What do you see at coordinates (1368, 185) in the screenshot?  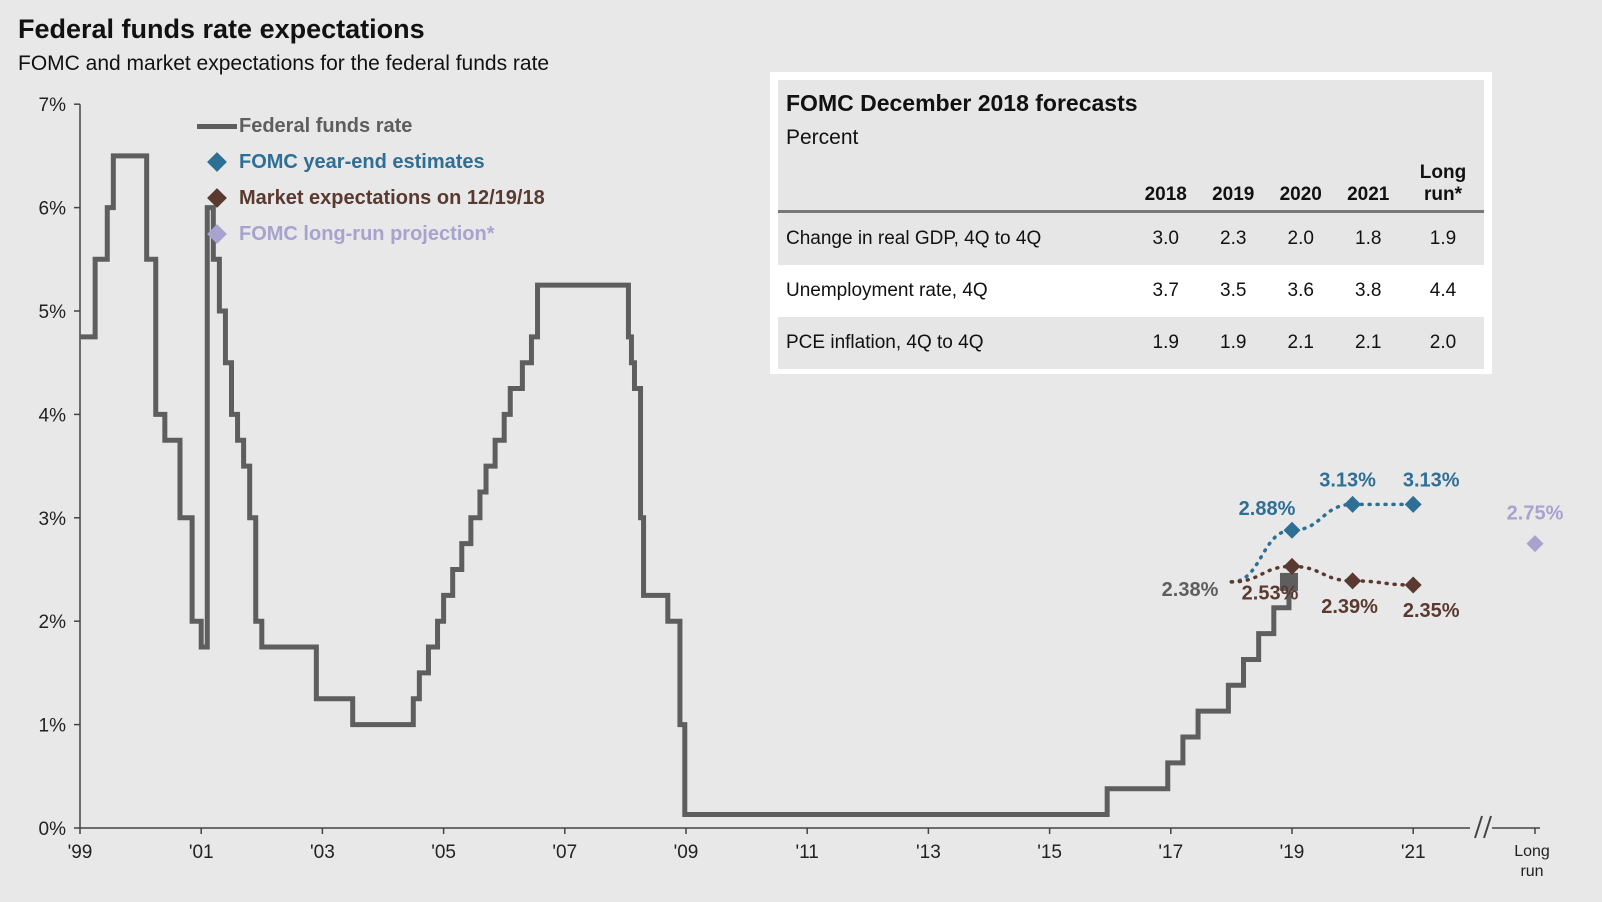 I see `table-header: 2021` at bounding box center [1368, 185].